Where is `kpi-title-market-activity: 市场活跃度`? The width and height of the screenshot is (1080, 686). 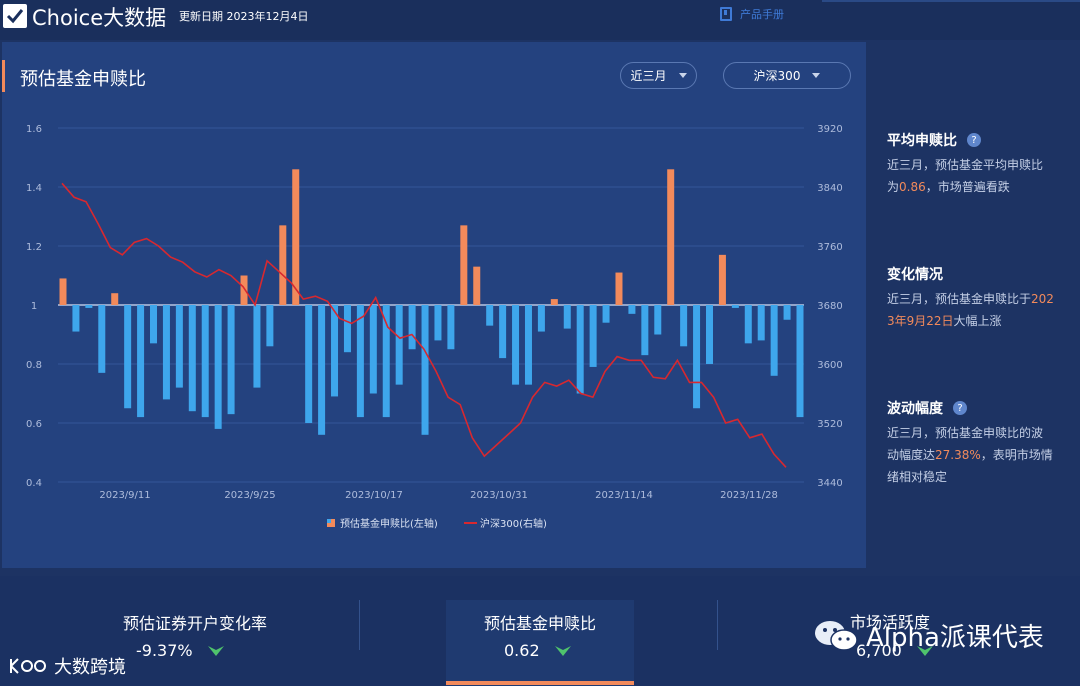
kpi-title-market-activity: 市场活跃度 is located at coordinates (890, 622).